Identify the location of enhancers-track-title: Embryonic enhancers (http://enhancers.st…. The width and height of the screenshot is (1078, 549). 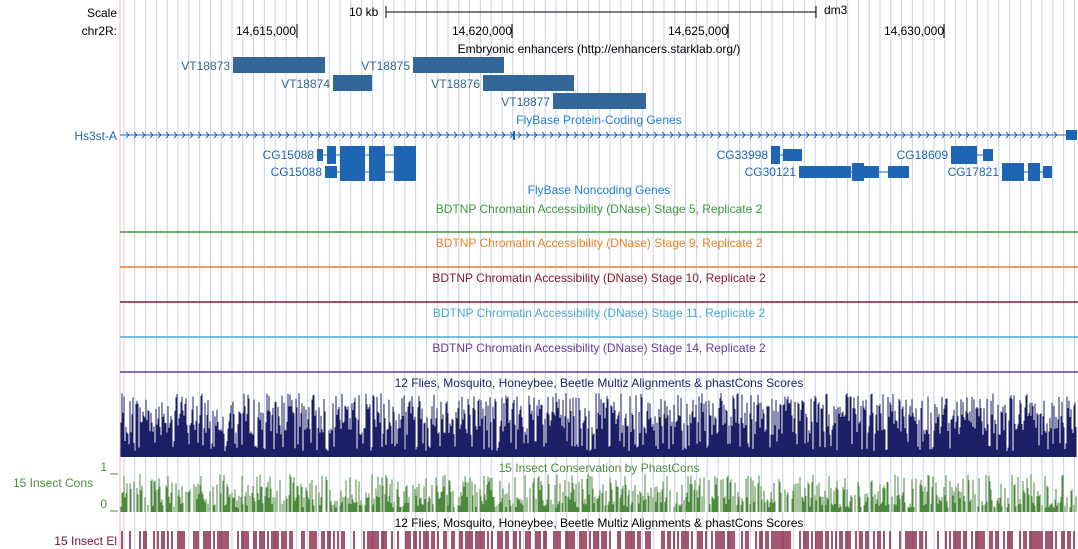
(599, 49).